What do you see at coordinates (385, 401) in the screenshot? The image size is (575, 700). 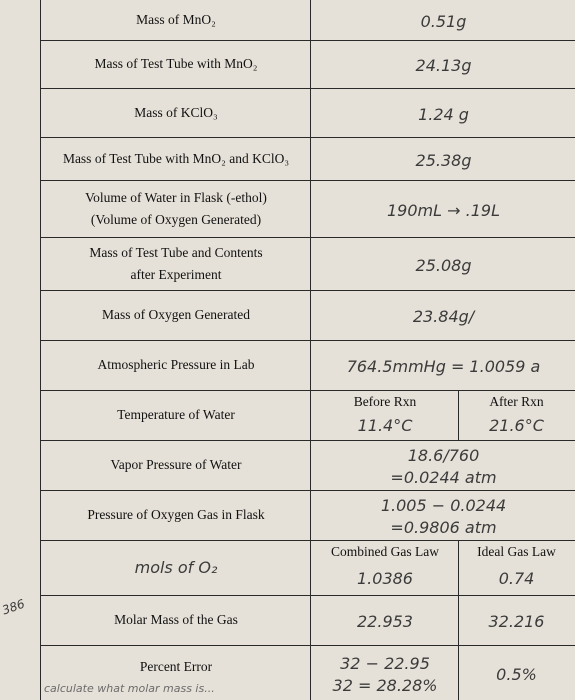 I see `cell-header: Before Rxn` at bounding box center [385, 401].